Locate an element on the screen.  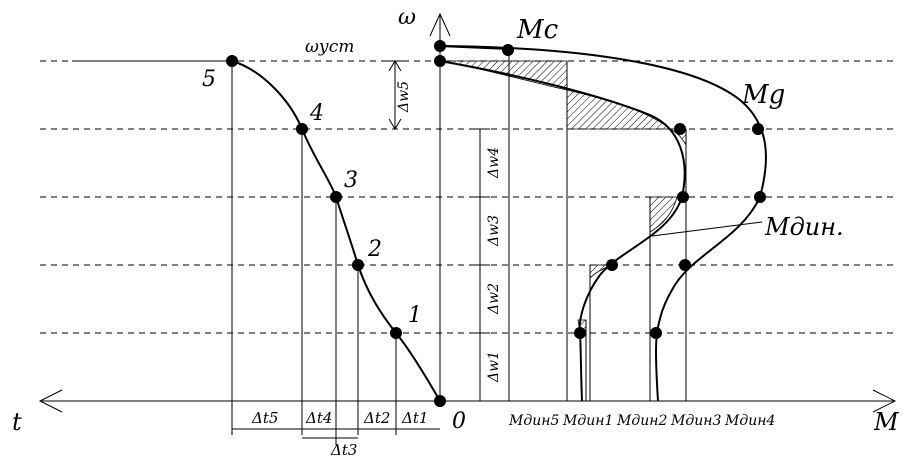
delta-t4-label: Δt4 is located at coordinates (318, 418).